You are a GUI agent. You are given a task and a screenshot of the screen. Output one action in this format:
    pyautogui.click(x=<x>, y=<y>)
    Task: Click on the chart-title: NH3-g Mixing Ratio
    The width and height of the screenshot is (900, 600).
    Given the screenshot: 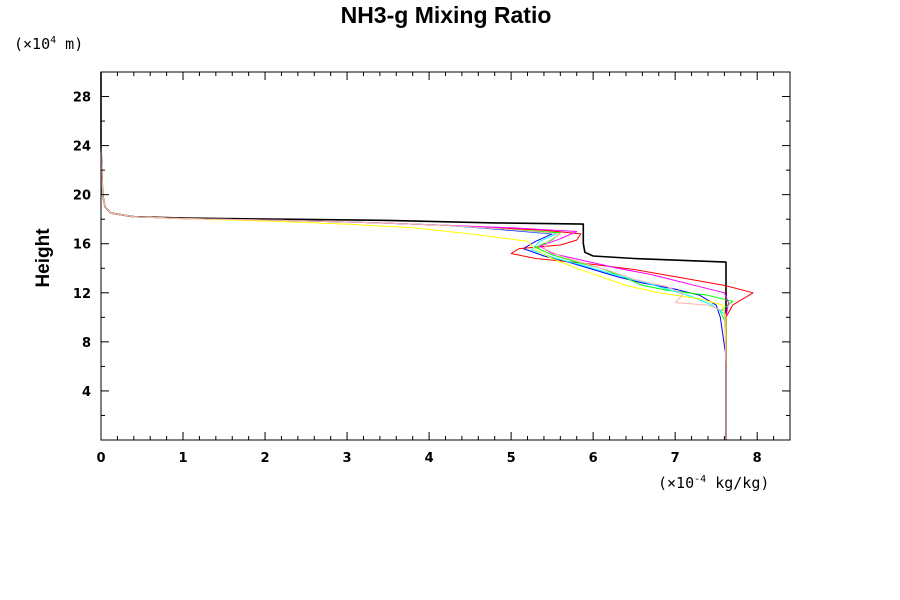 What is the action you would take?
    pyautogui.click(x=446, y=15)
    